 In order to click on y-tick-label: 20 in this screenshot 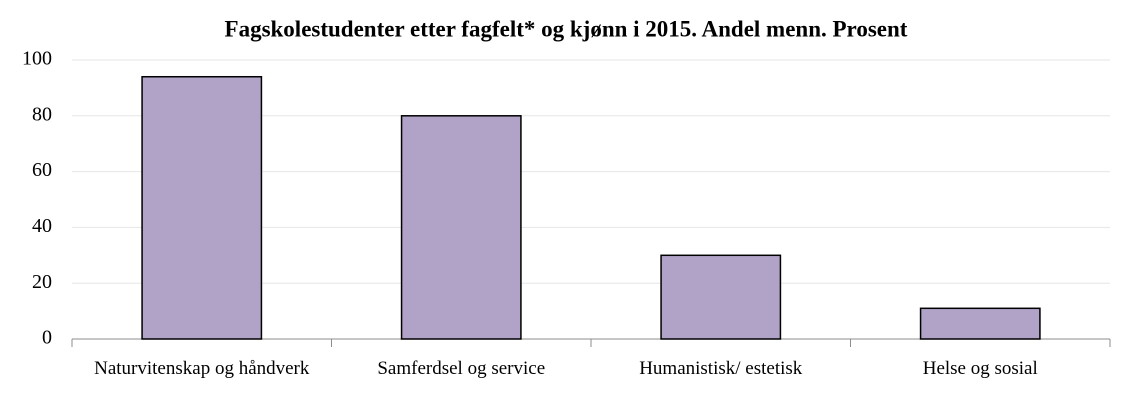, I will do `click(42, 282)`.